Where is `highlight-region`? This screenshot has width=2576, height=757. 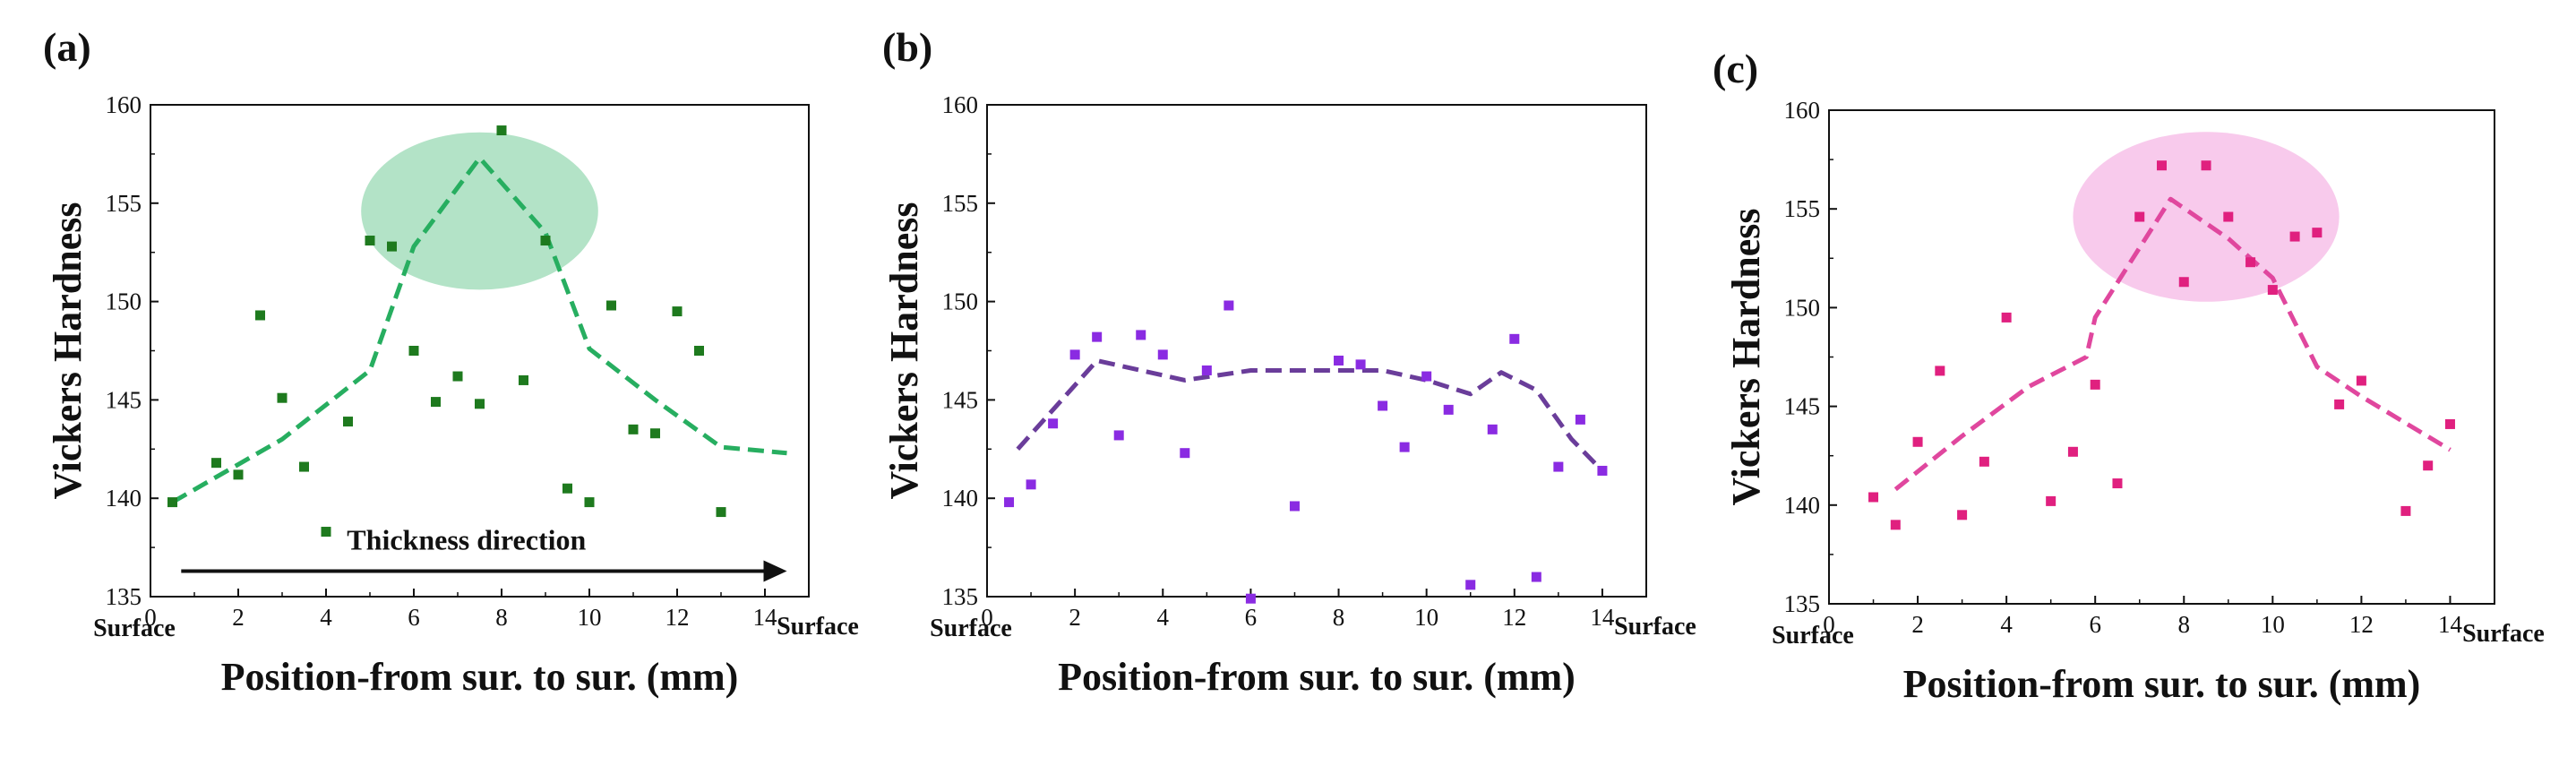 highlight-region is located at coordinates (479, 211).